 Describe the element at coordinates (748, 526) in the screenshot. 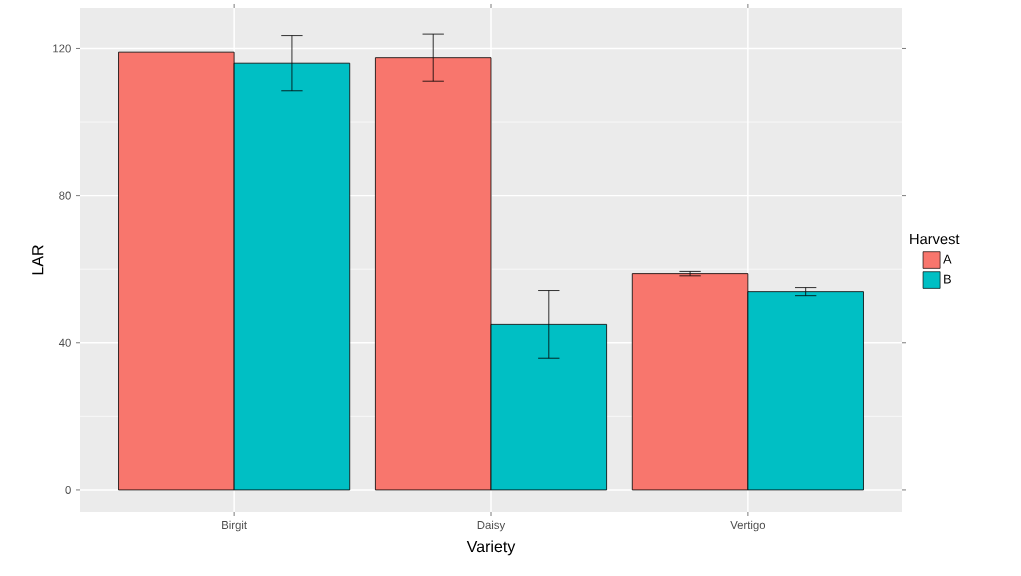

I see `x-tick-label: Vertigo` at that location.